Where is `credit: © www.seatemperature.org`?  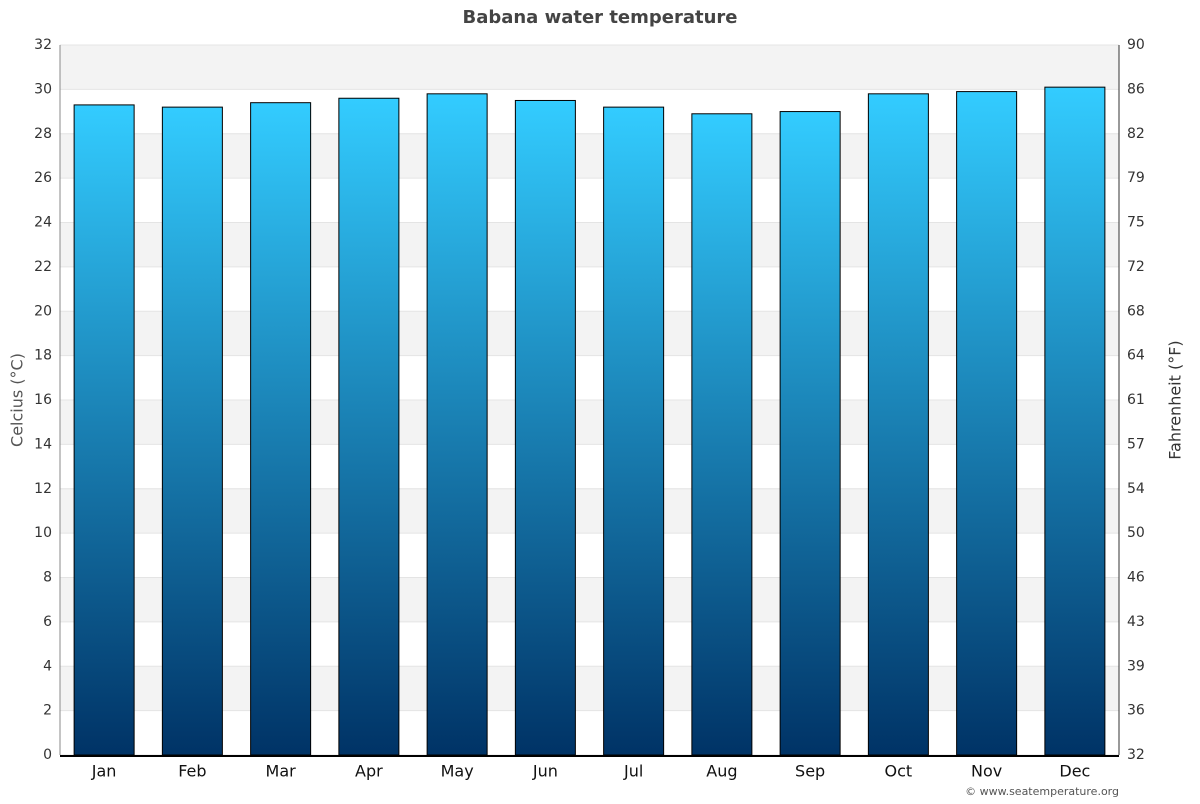 credit: © www.seatemperature.org is located at coordinates (1042, 791).